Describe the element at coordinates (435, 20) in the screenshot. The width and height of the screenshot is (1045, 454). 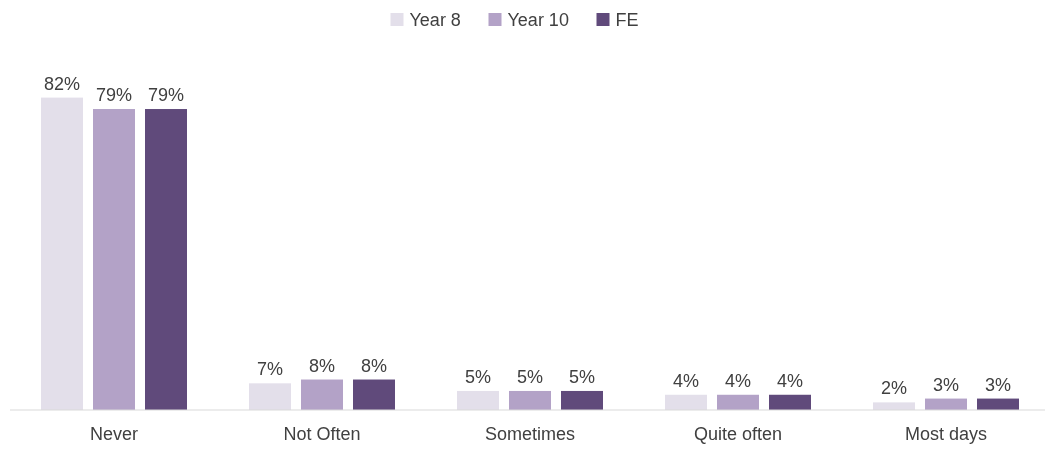
I see `legend-label: Year 8` at that location.